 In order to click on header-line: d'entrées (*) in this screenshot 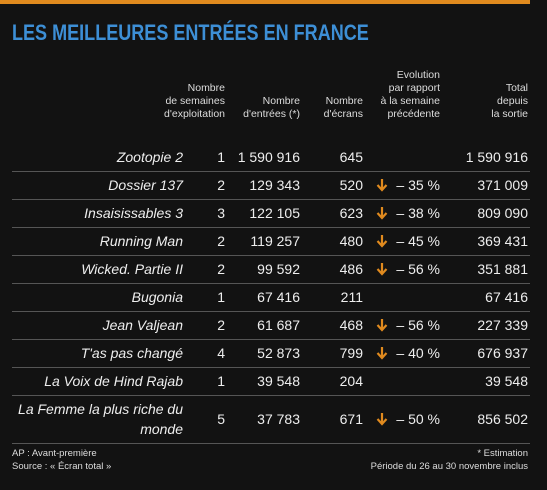, I will do `click(271, 114)`.